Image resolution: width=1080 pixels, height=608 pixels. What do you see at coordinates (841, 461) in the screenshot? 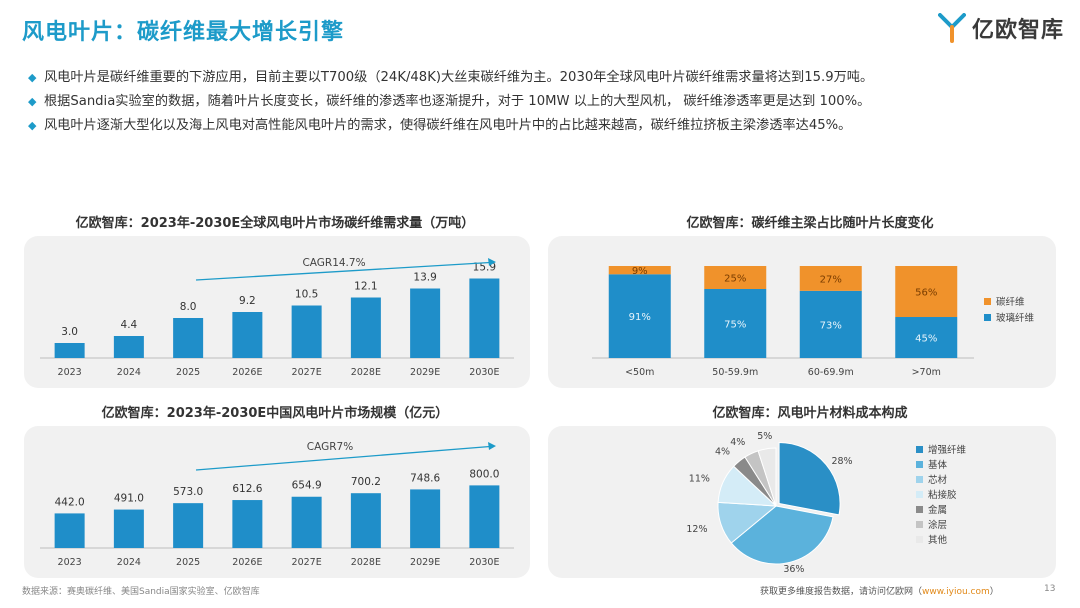
I see `pie-slice-label: 28%` at bounding box center [841, 461].